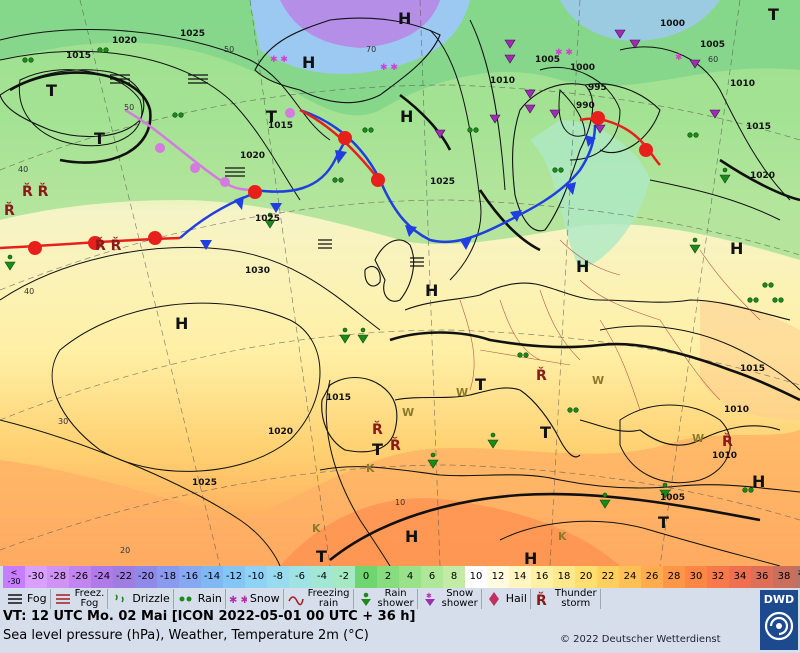 Image resolution: width=800 pixels, height=653 pixels. Describe the element at coordinates (264, 598) in the screenshot. I see `legend-label: Snow` at that location.